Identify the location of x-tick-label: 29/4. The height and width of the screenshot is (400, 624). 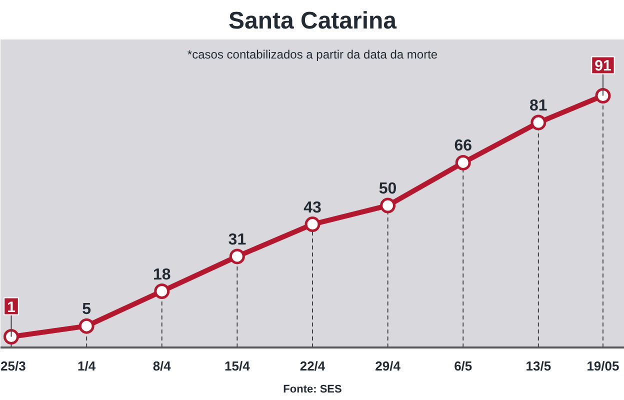
(388, 366).